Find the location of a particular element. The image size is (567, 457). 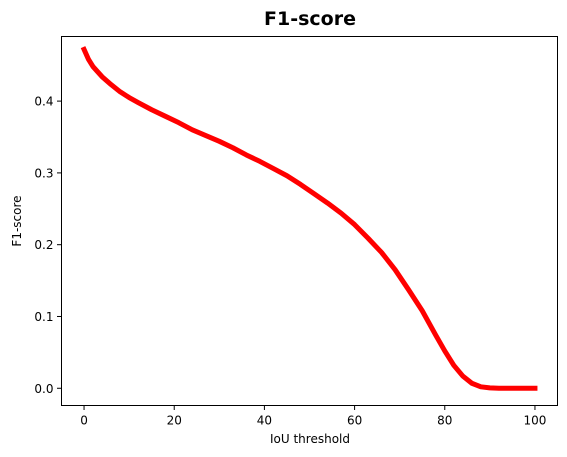

x-tick-label: 100 is located at coordinates (535, 421).